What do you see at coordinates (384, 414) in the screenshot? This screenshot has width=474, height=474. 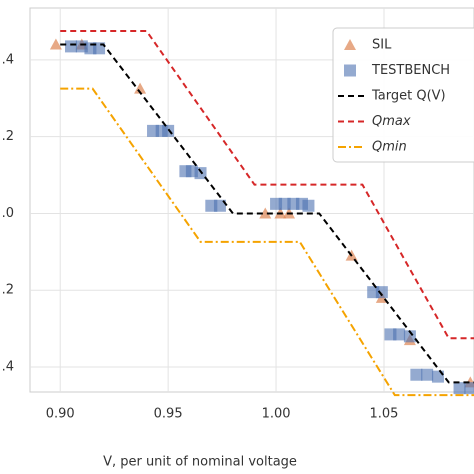 I see `x-tick-label: 1.05` at bounding box center [384, 414].